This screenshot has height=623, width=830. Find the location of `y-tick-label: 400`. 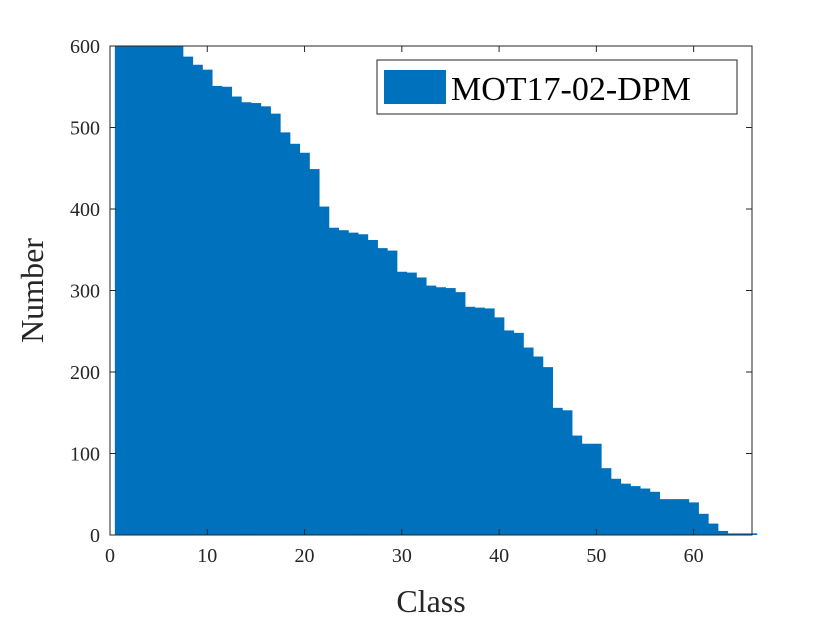

y-tick-label: 400 is located at coordinates (85, 210).